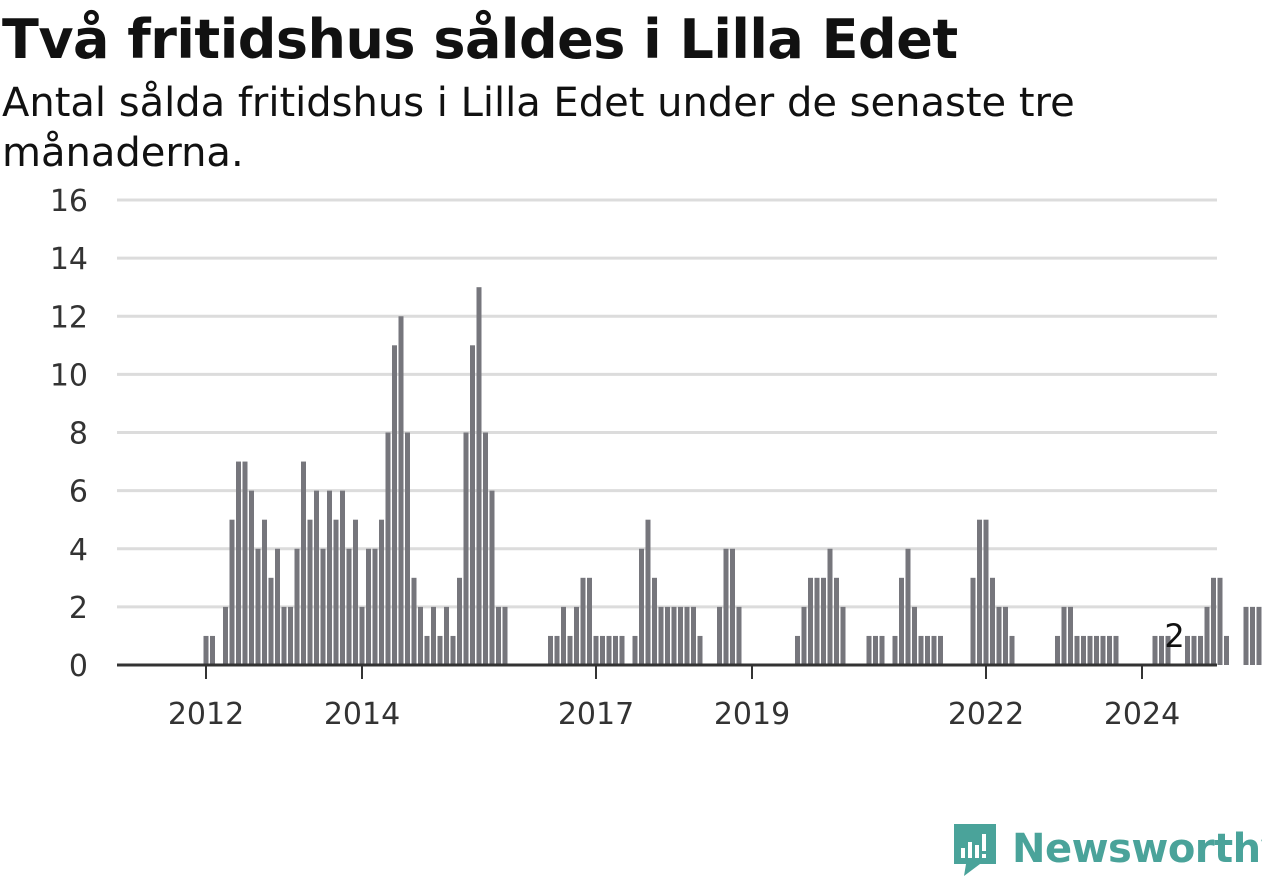 The height and width of the screenshot is (879, 1262). What do you see at coordinates (1174, 636) in the screenshot?
I see `data-label: 2` at bounding box center [1174, 636].